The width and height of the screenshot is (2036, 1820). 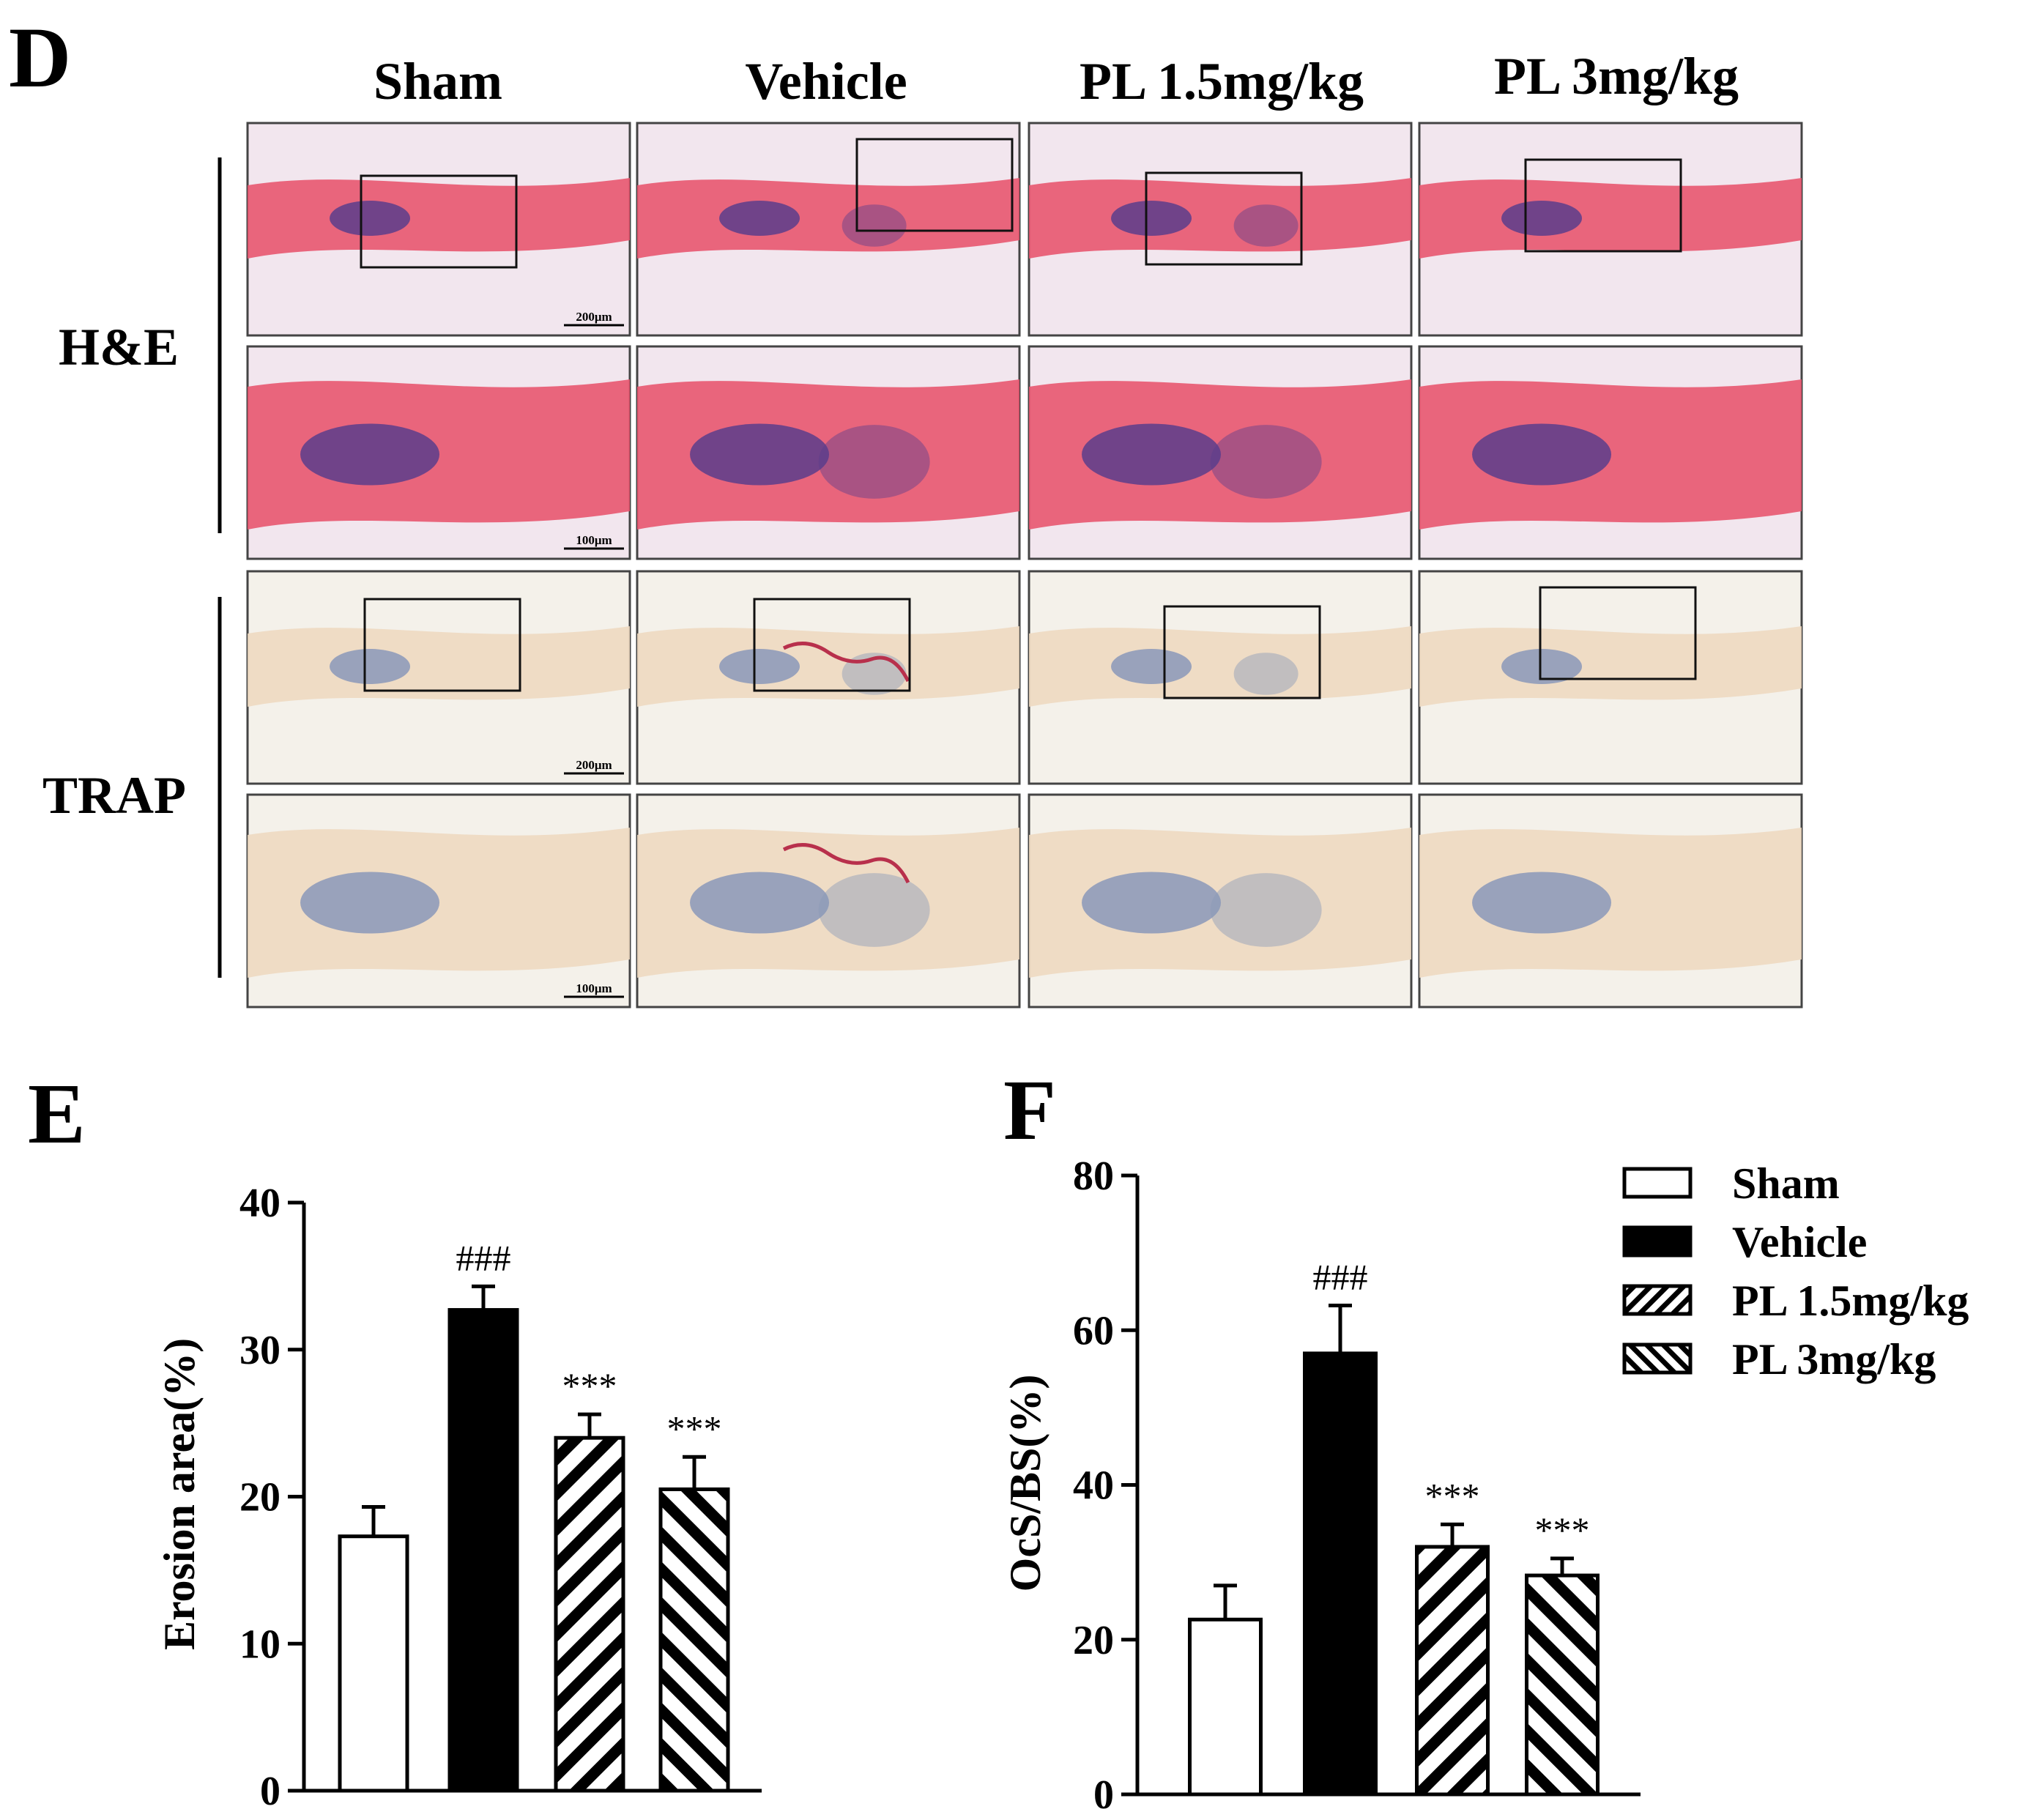 I want to click on erosion-area-chart: Erosion area(%) 0 10 20 30 40 ### *** ***, so click(x=458, y=1498).